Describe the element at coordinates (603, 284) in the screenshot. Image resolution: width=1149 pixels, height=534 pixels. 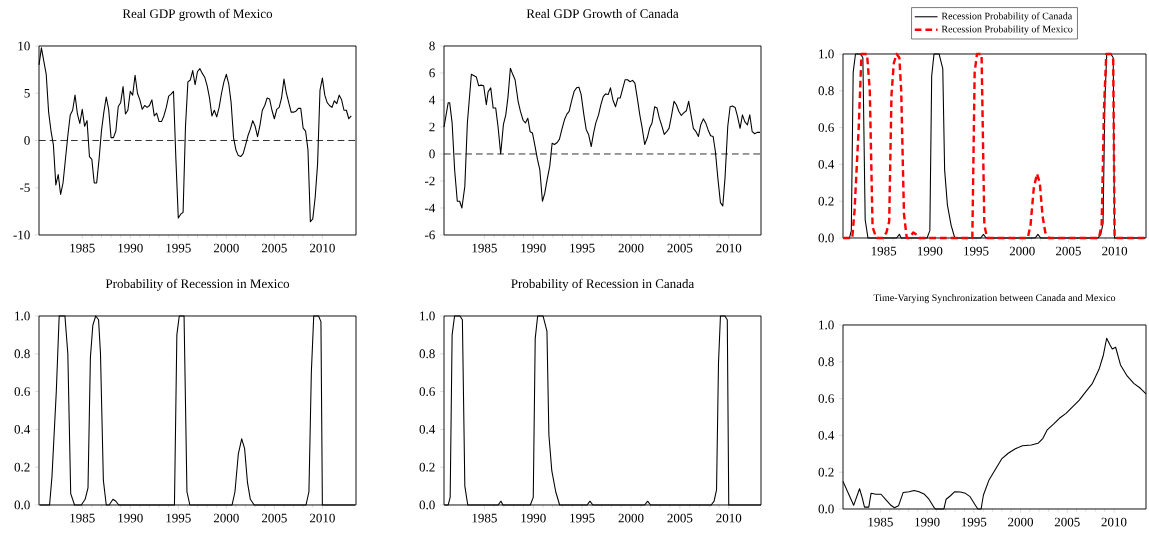
I see `chart-title: Probability of Recession in Canada` at that location.